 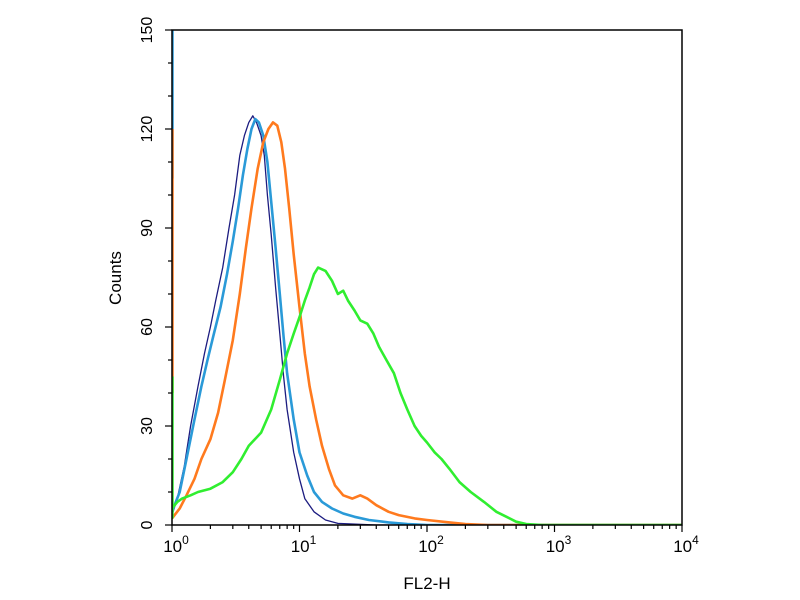 I want to click on x-tick-label: 10⁴, so click(x=686, y=544).